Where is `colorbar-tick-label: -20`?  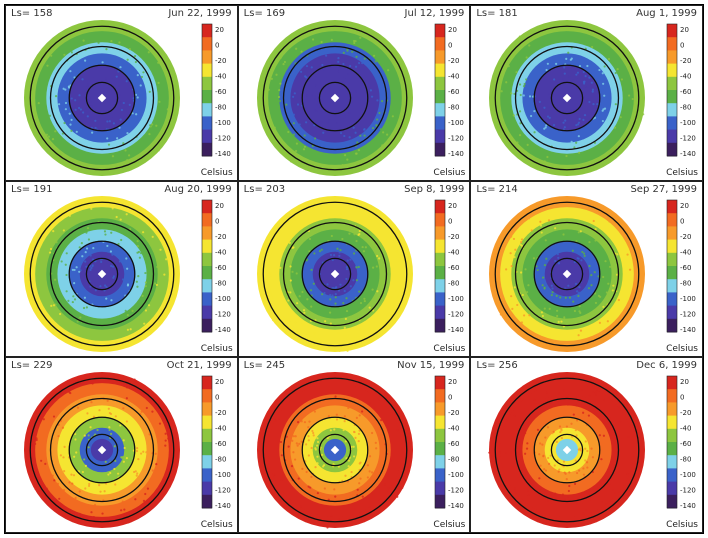 colorbar-tick-label: -20 is located at coordinates (453, 61).